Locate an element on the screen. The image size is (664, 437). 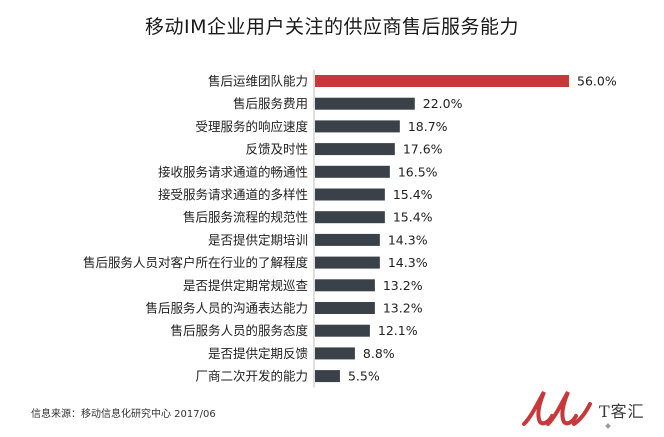
logo-mark-icon is located at coordinates (557, 408).